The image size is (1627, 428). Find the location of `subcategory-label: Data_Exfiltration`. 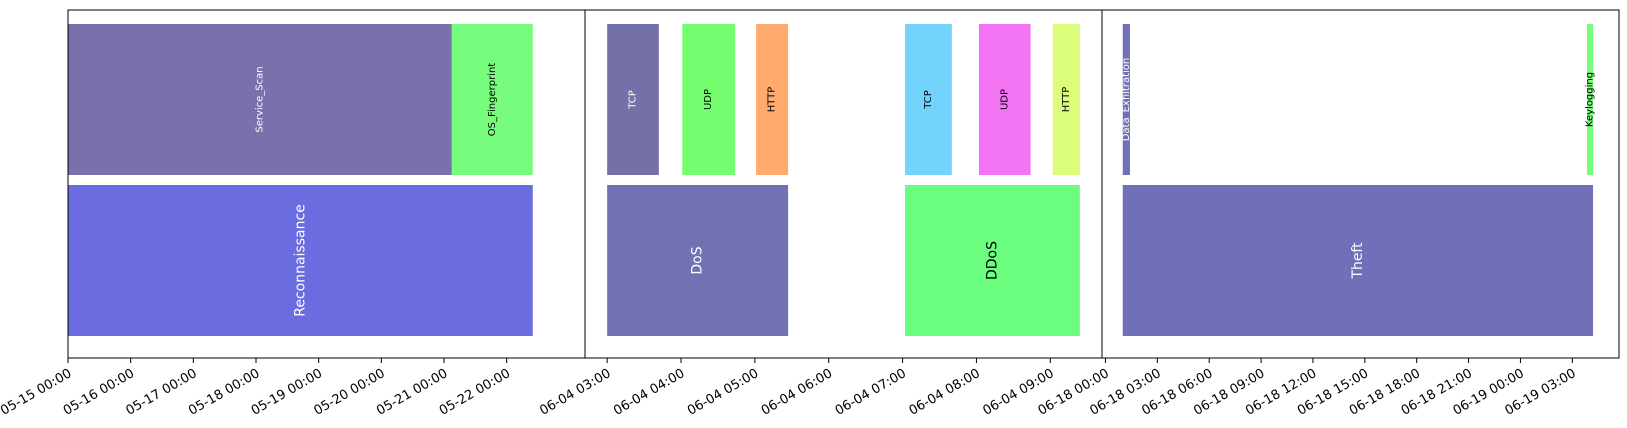

subcategory-label: Data_Exfiltration is located at coordinates (1126, 100).